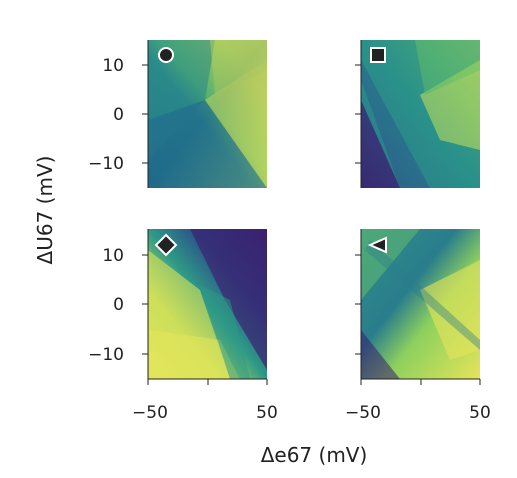  Describe the element at coordinates (166, 245) in the screenshot. I see `panel-3-marker` at that location.